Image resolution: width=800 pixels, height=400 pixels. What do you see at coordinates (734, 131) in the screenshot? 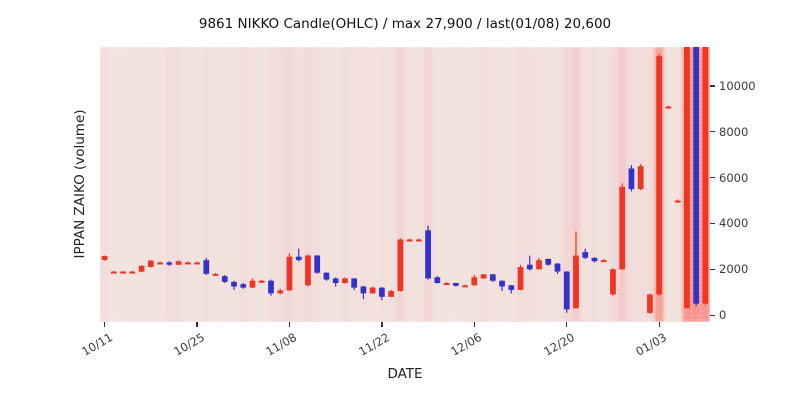
I see `y-tick-label: 8000` at bounding box center [734, 131].